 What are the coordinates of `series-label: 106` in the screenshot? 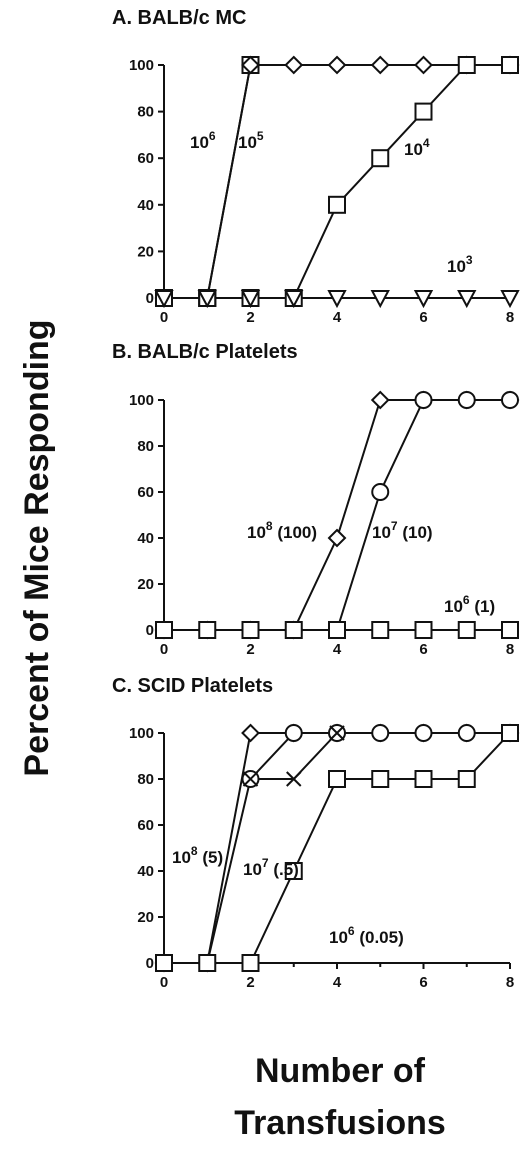 It's located at (203, 140).